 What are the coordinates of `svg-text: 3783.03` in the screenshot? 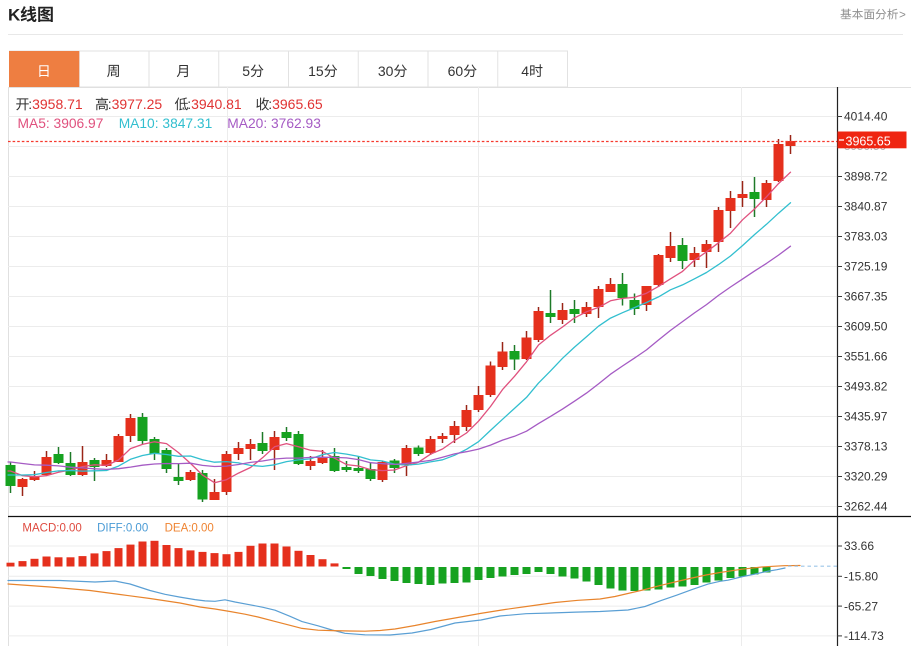 It's located at (866, 237).